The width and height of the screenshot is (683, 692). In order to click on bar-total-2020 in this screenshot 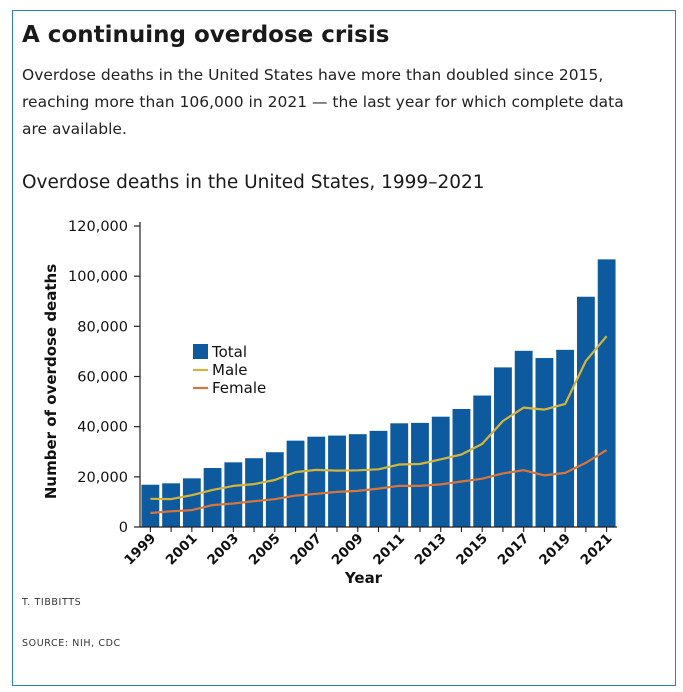, I will do `click(585, 411)`.